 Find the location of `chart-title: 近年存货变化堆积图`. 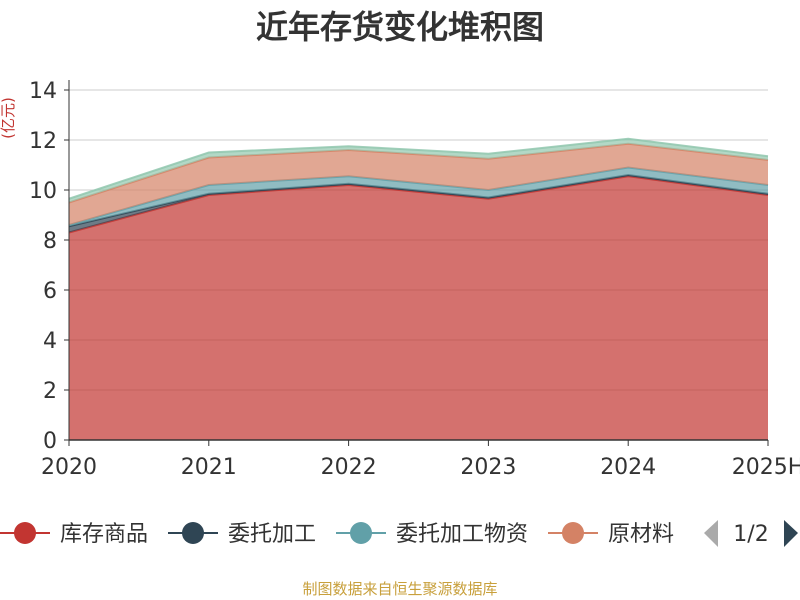

chart-title: 近年存货变化堆积图 is located at coordinates (399, 27).